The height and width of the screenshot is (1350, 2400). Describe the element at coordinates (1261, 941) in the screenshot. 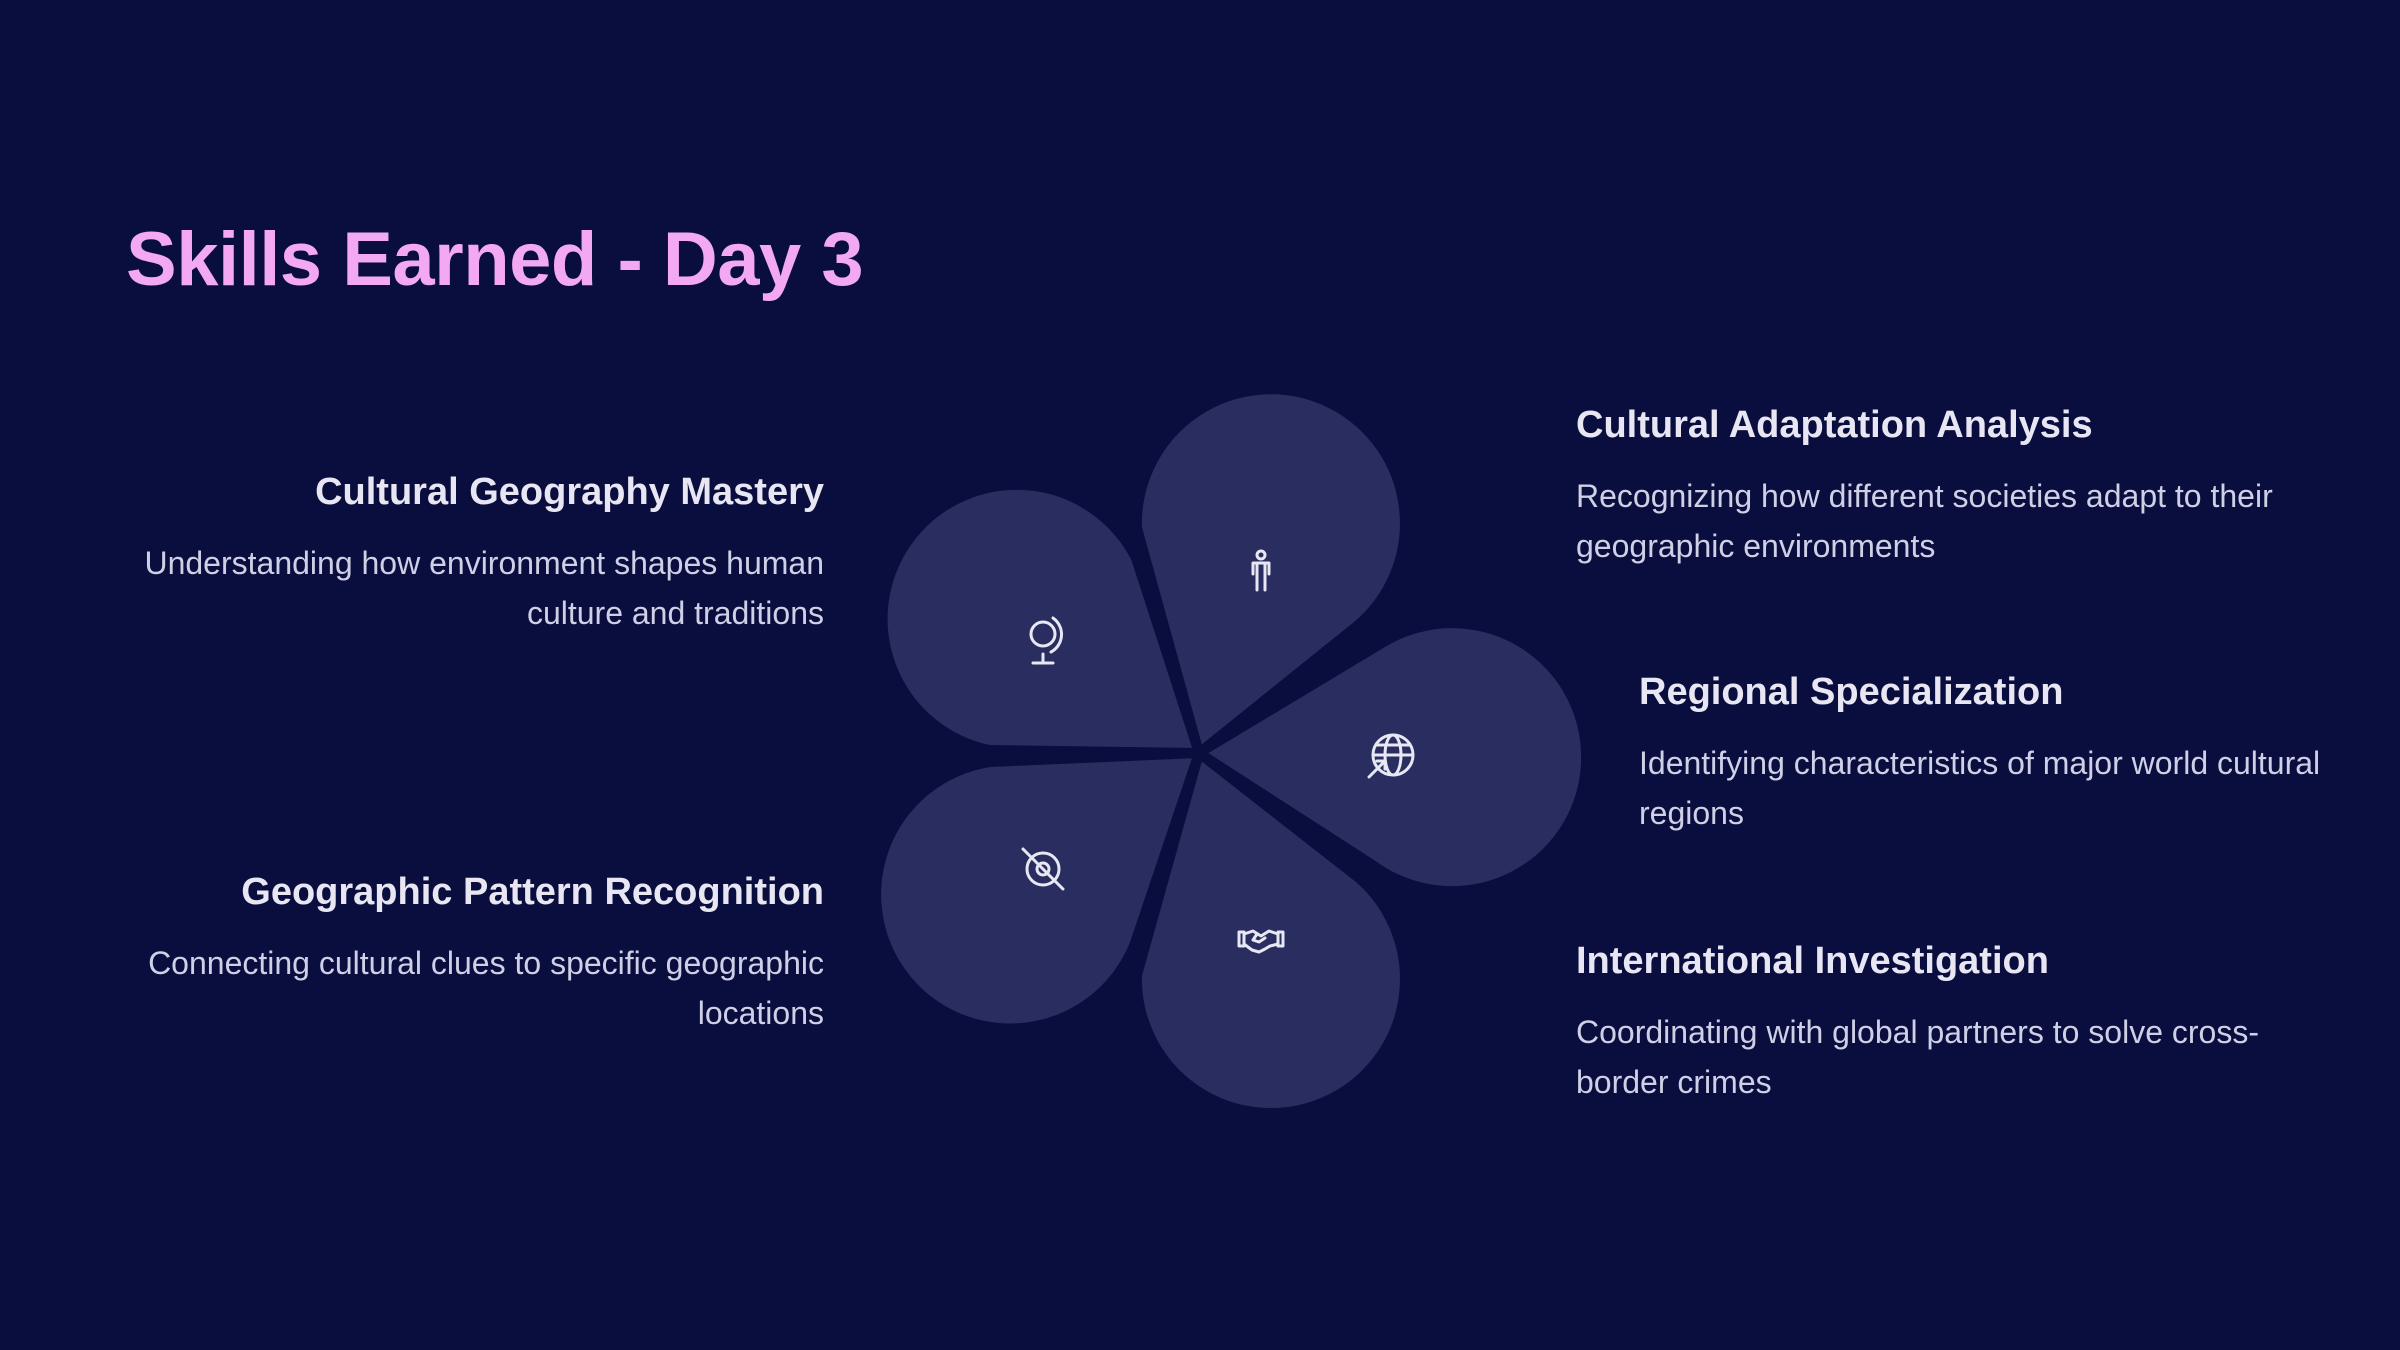

I see `handshake-icon` at that location.